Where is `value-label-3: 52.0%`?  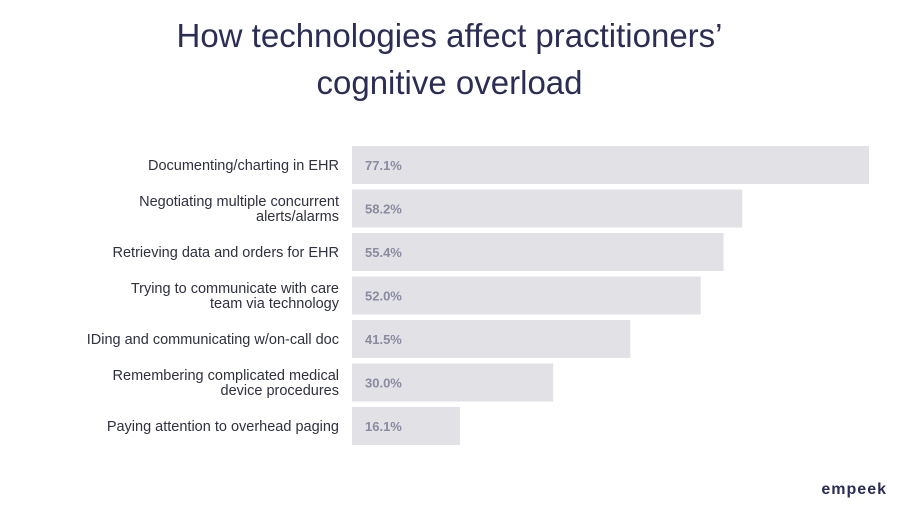 value-label-3: 52.0% is located at coordinates (383, 296).